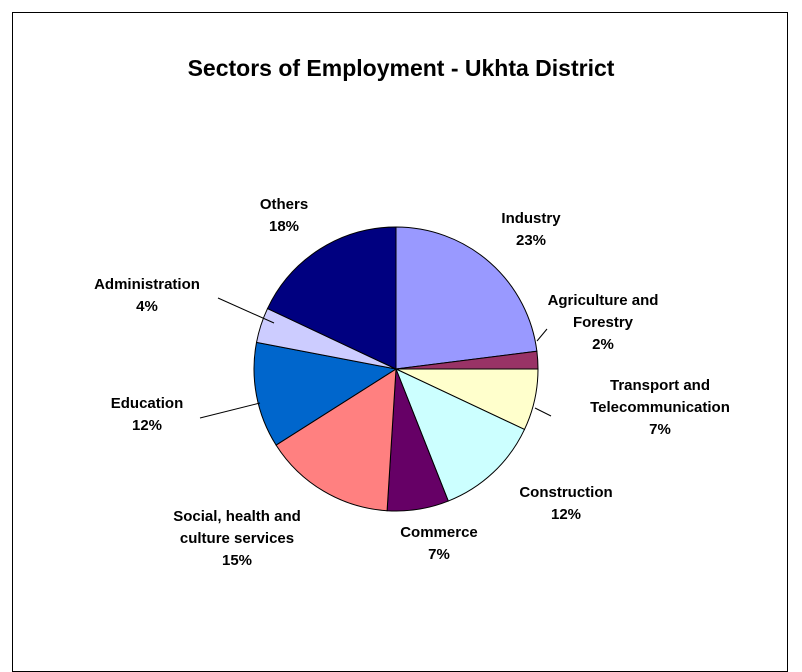 Image resolution: width=802 pixels, height=672 pixels. I want to click on slice-label-7: Administration 4%, so click(147, 295).